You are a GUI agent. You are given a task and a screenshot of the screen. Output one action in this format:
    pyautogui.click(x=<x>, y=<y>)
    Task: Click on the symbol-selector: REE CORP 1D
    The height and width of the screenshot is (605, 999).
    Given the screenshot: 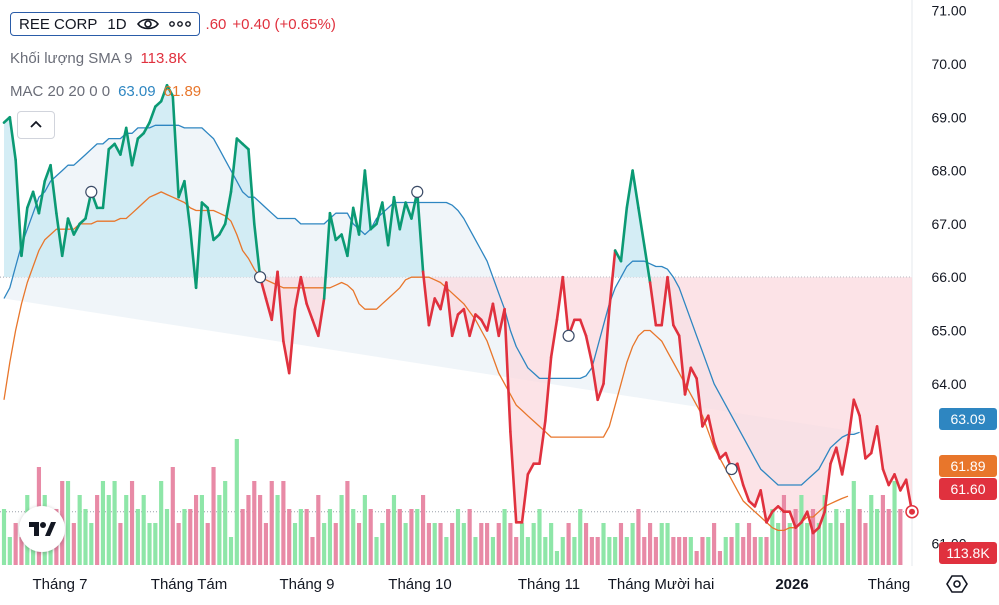 What is the action you would take?
    pyautogui.click(x=105, y=24)
    